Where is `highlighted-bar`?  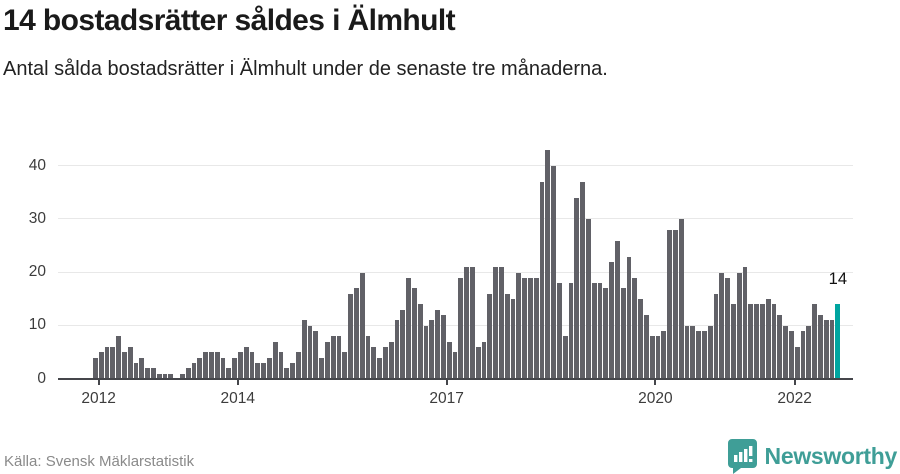 highlighted-bar is located at coordinates (838, 341).